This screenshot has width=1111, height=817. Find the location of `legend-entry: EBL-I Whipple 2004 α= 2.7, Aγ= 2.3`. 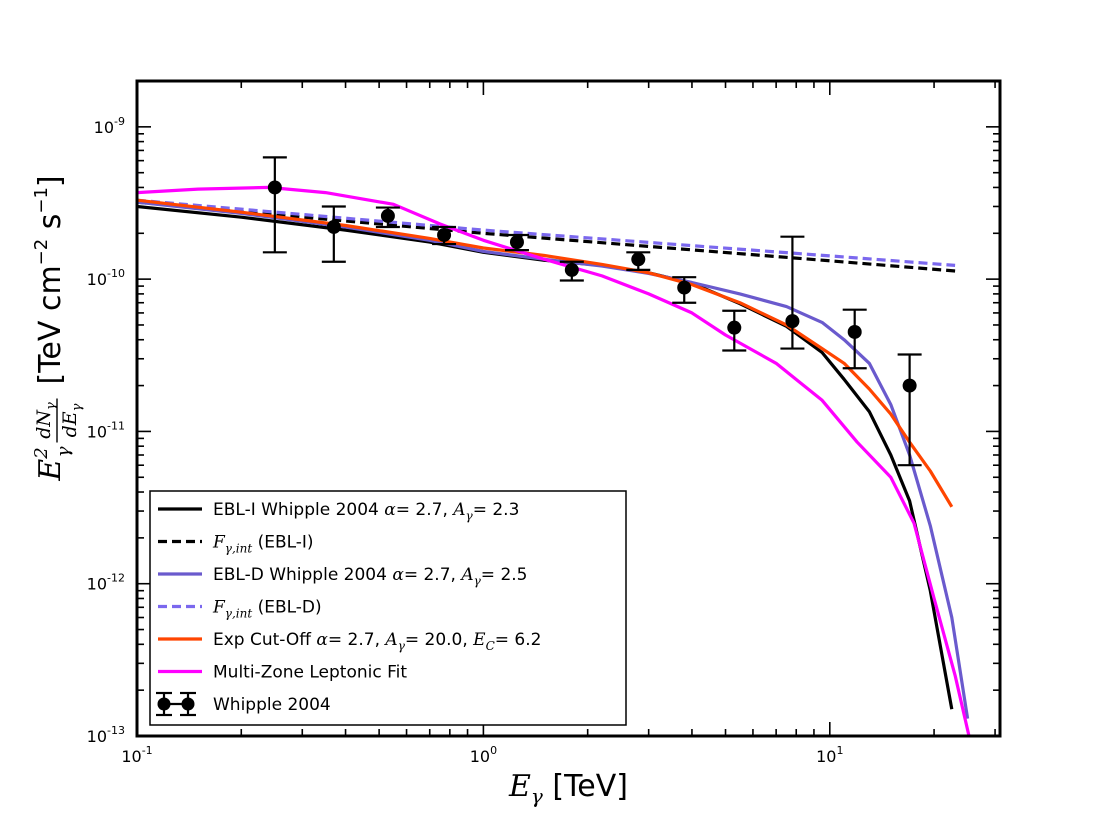

legend-entry: EBL-I Whipple 2004 α= 2.7, Aγ= 2.3 is located at coordinates (338, 511).